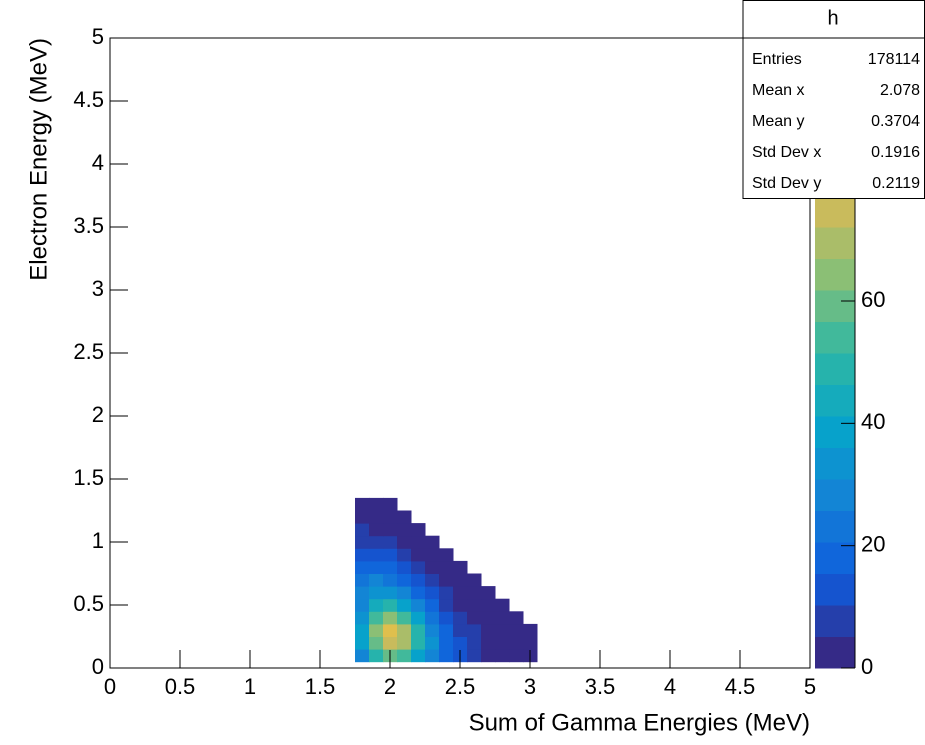  Describe the element at coordinates (98, 288) in the screenshot. I see `y-tick-label: 3` at that location.